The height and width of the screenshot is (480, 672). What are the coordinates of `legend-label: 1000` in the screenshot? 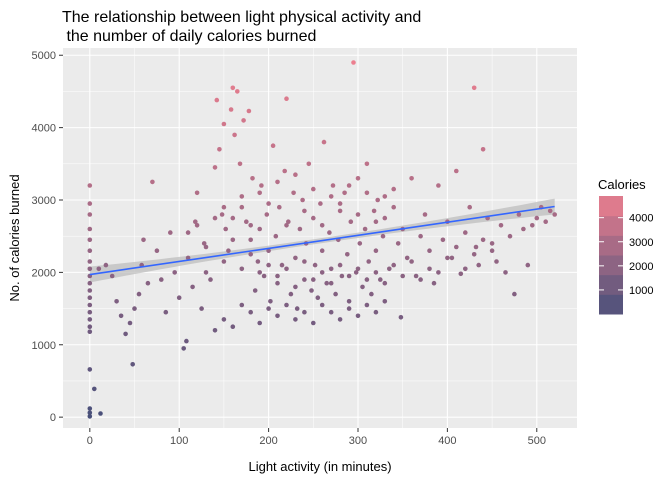 It's located at (641, 291).